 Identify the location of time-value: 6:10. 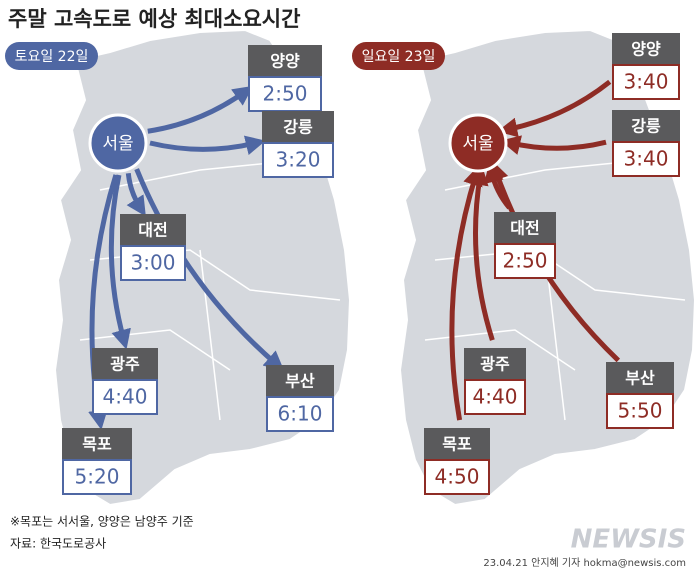
(300, 414).